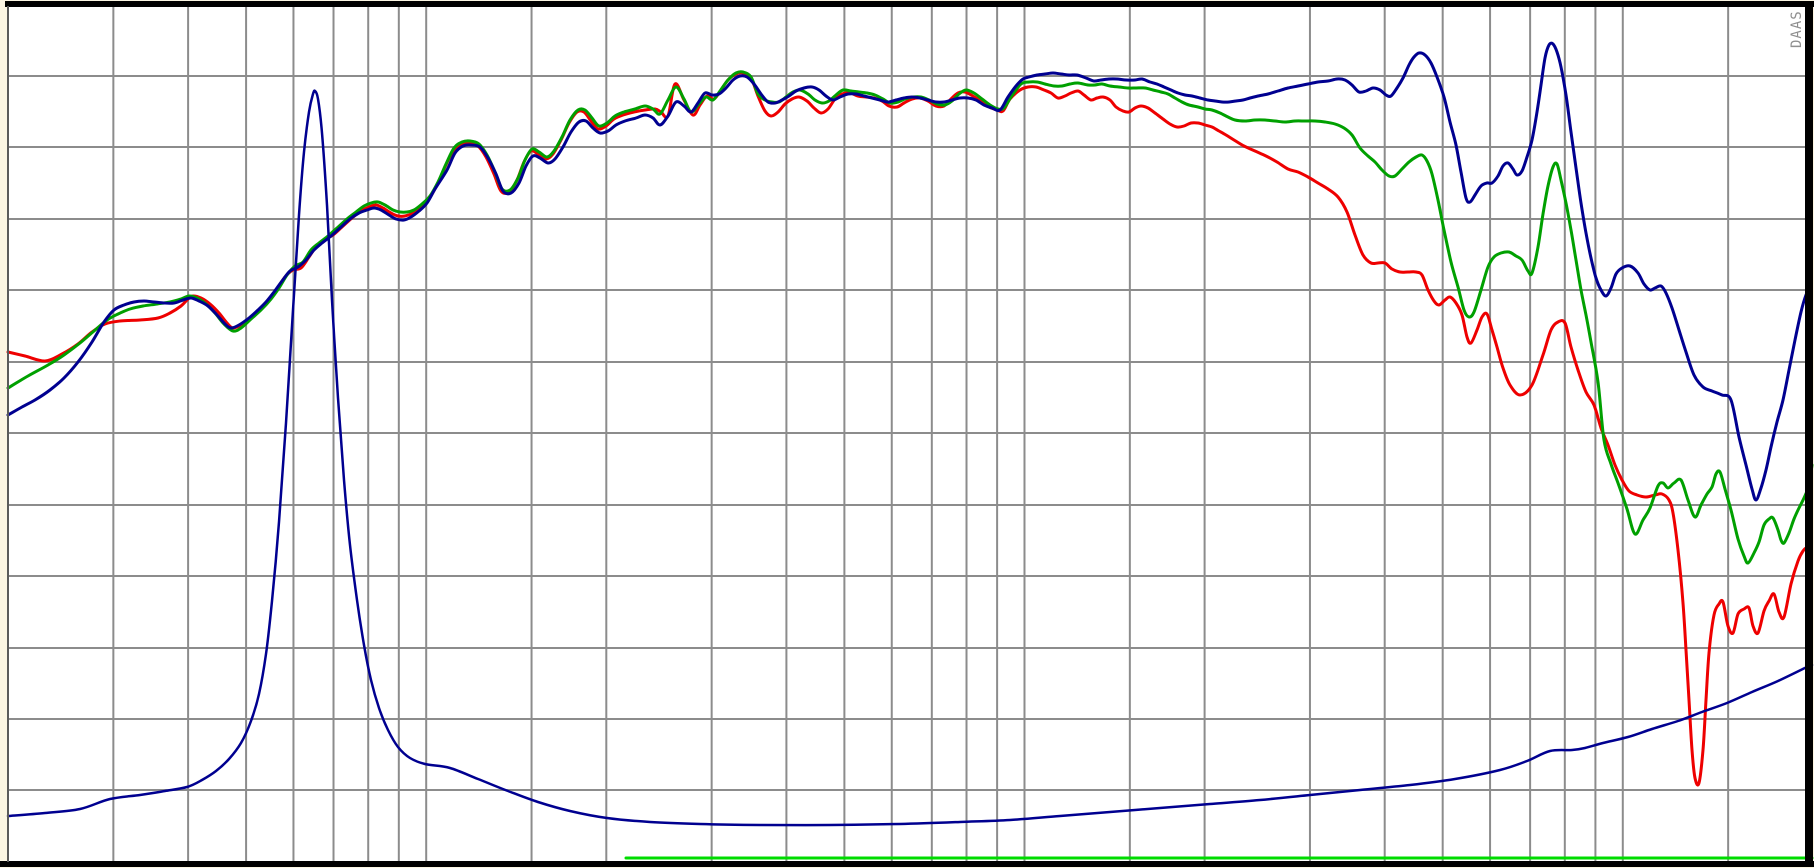 The width and height of the screenshot is (1814, 868). Describe the element at coordinates (907, 864) in the screenshot. I see `frame-bottom-border` at that location.